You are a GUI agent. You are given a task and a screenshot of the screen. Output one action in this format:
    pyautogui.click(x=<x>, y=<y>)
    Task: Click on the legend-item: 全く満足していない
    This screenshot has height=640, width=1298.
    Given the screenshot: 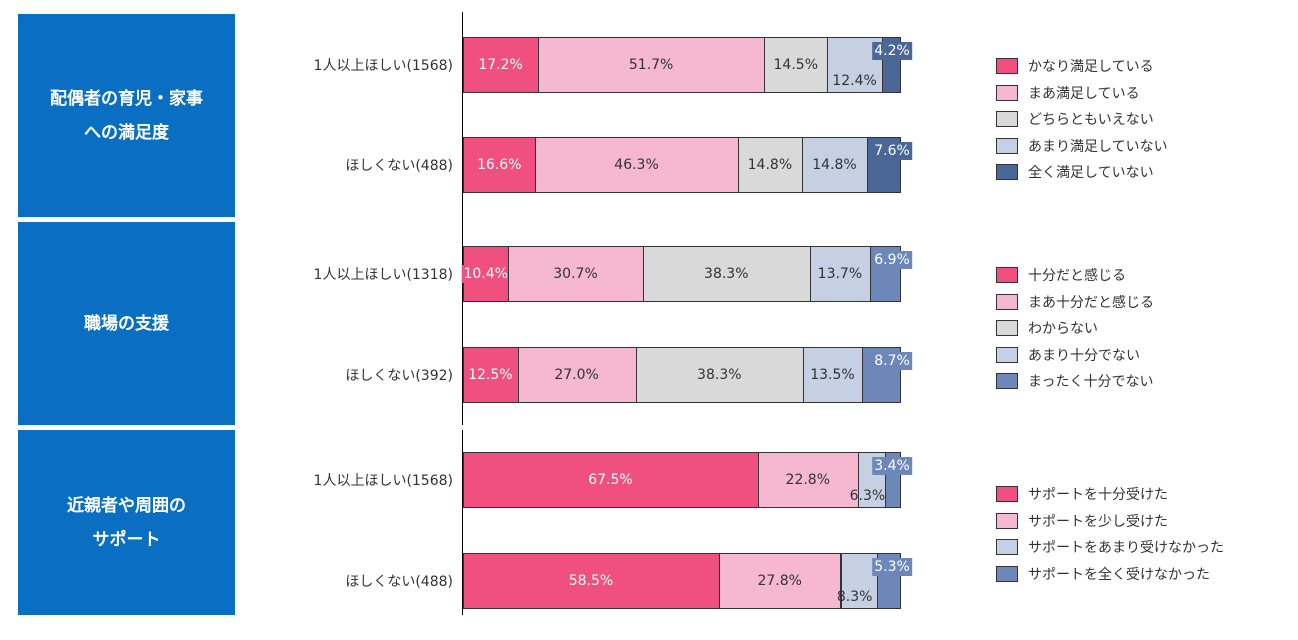 What is the action you would take?
    pyautogui.click(x=1082, y=172)
    